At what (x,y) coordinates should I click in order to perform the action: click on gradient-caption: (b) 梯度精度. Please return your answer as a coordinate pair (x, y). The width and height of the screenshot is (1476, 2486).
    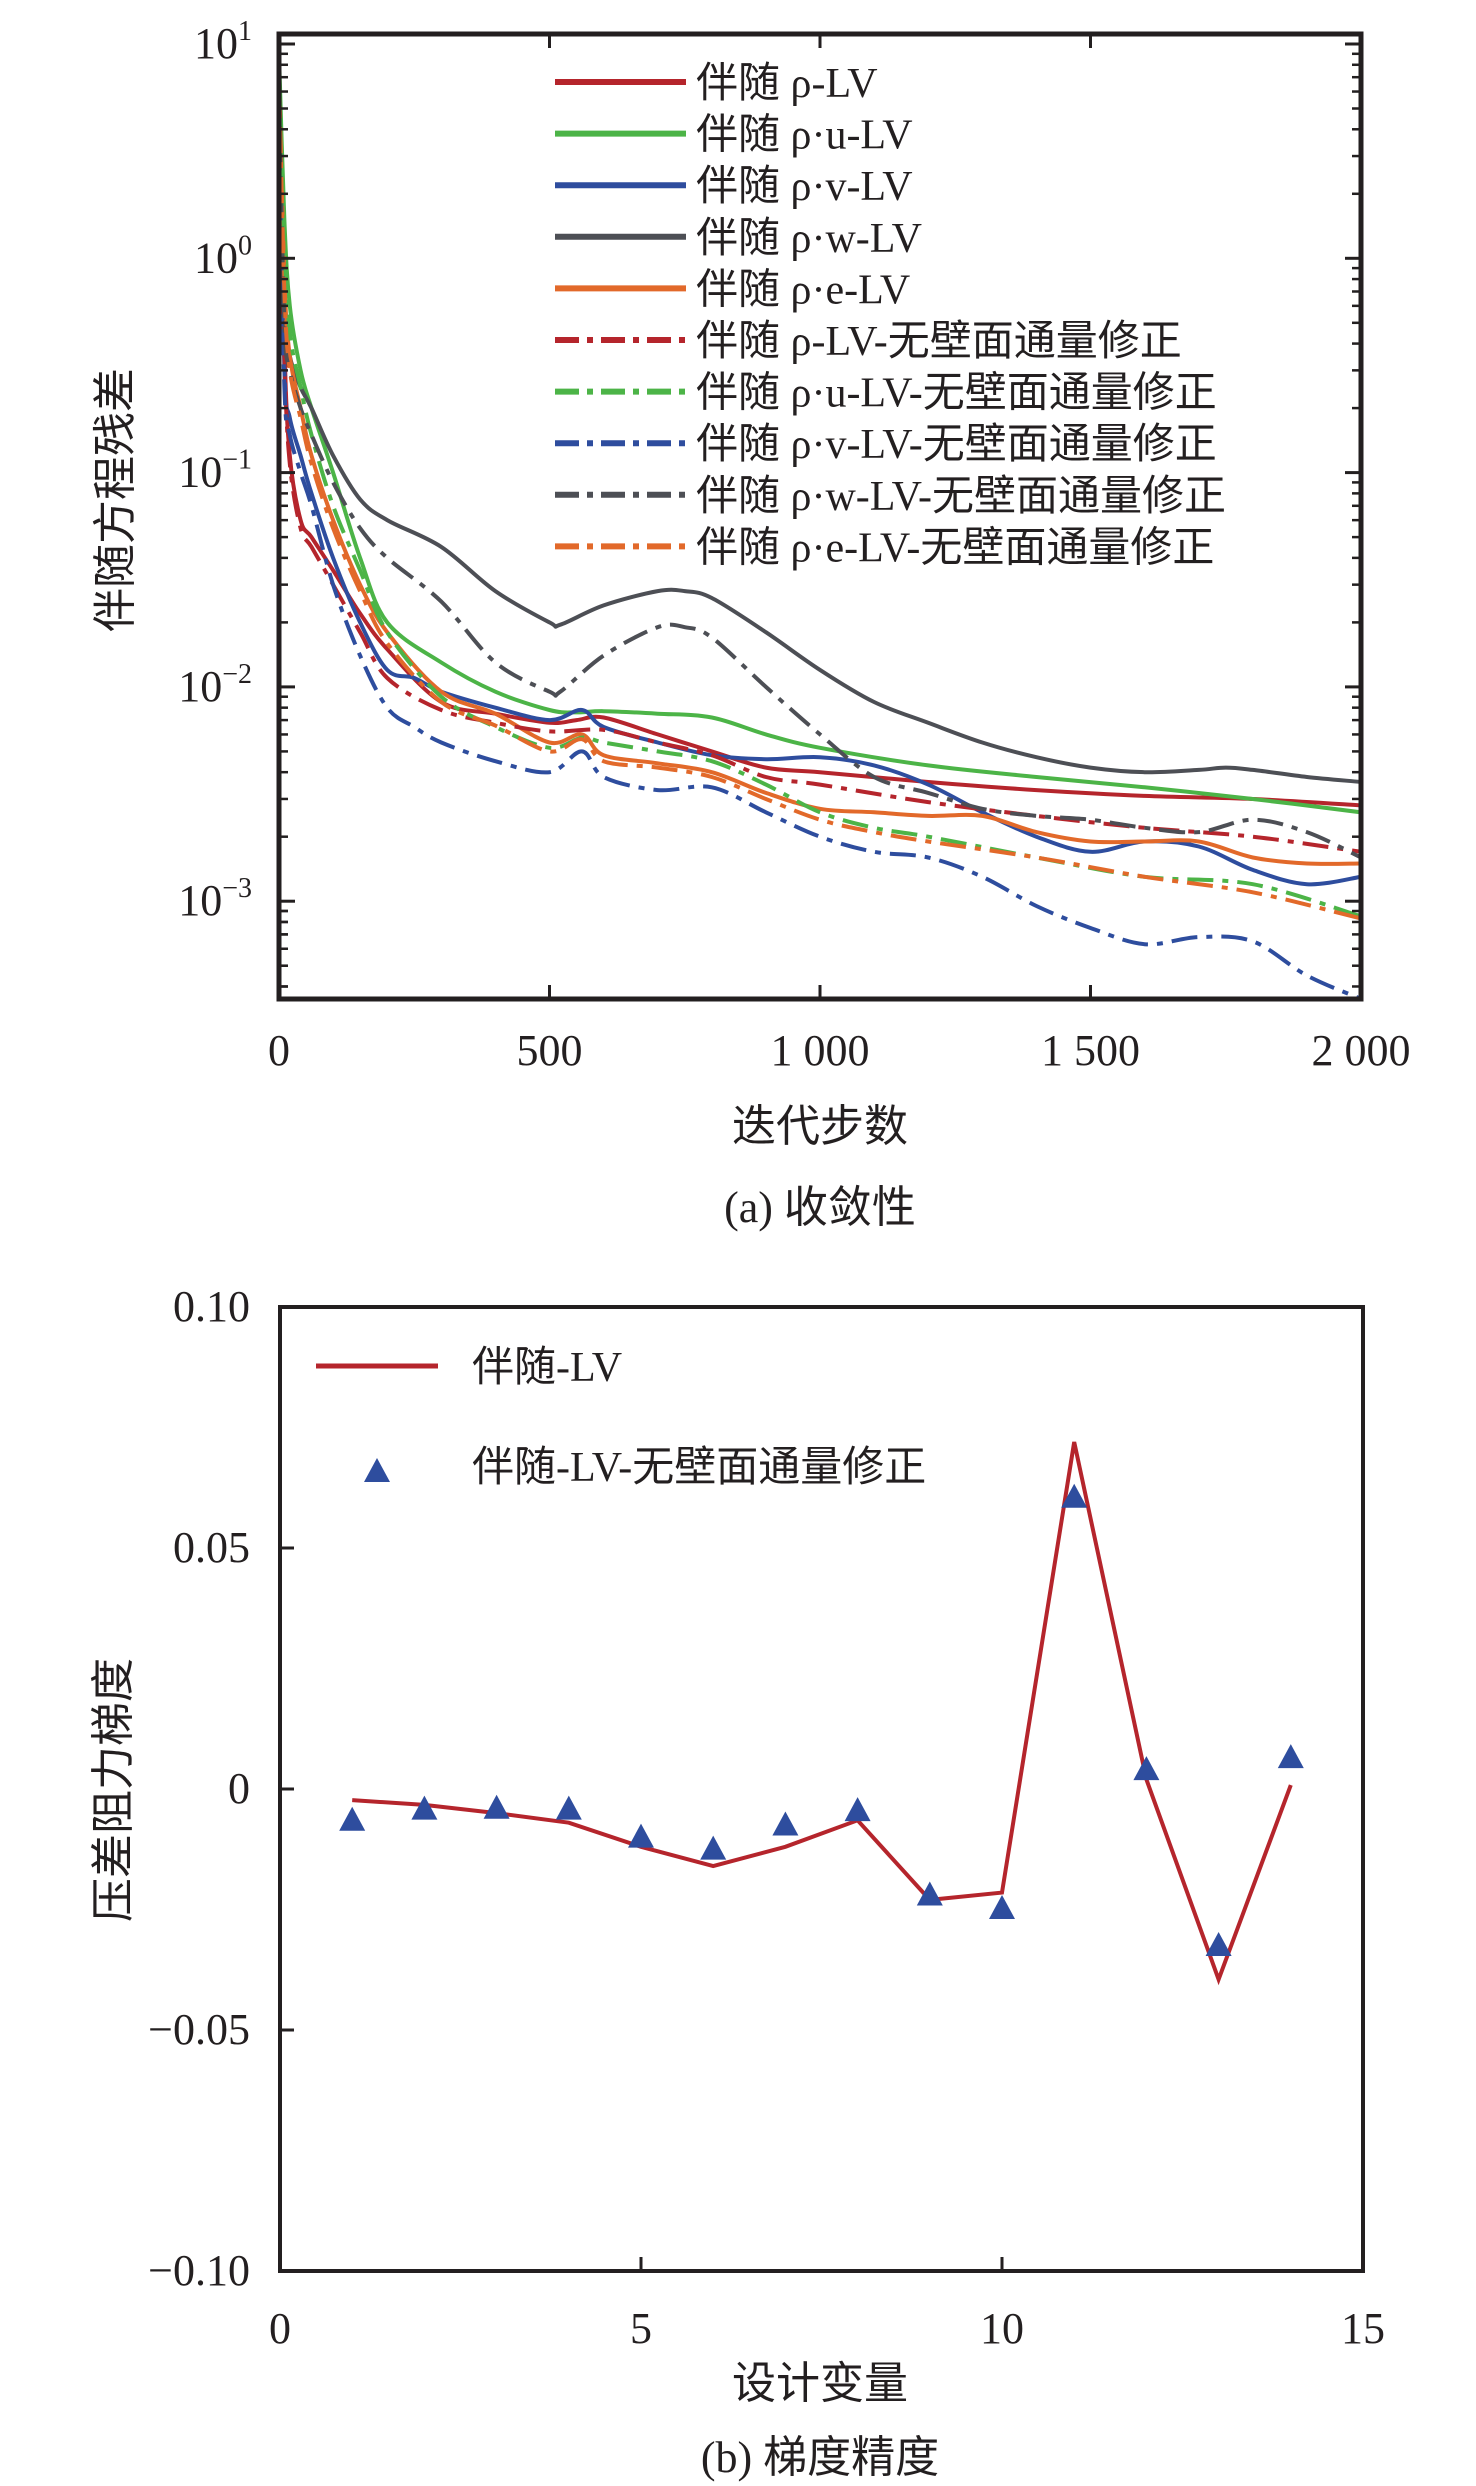
    Looking at the image, I should click on (820, 2457).